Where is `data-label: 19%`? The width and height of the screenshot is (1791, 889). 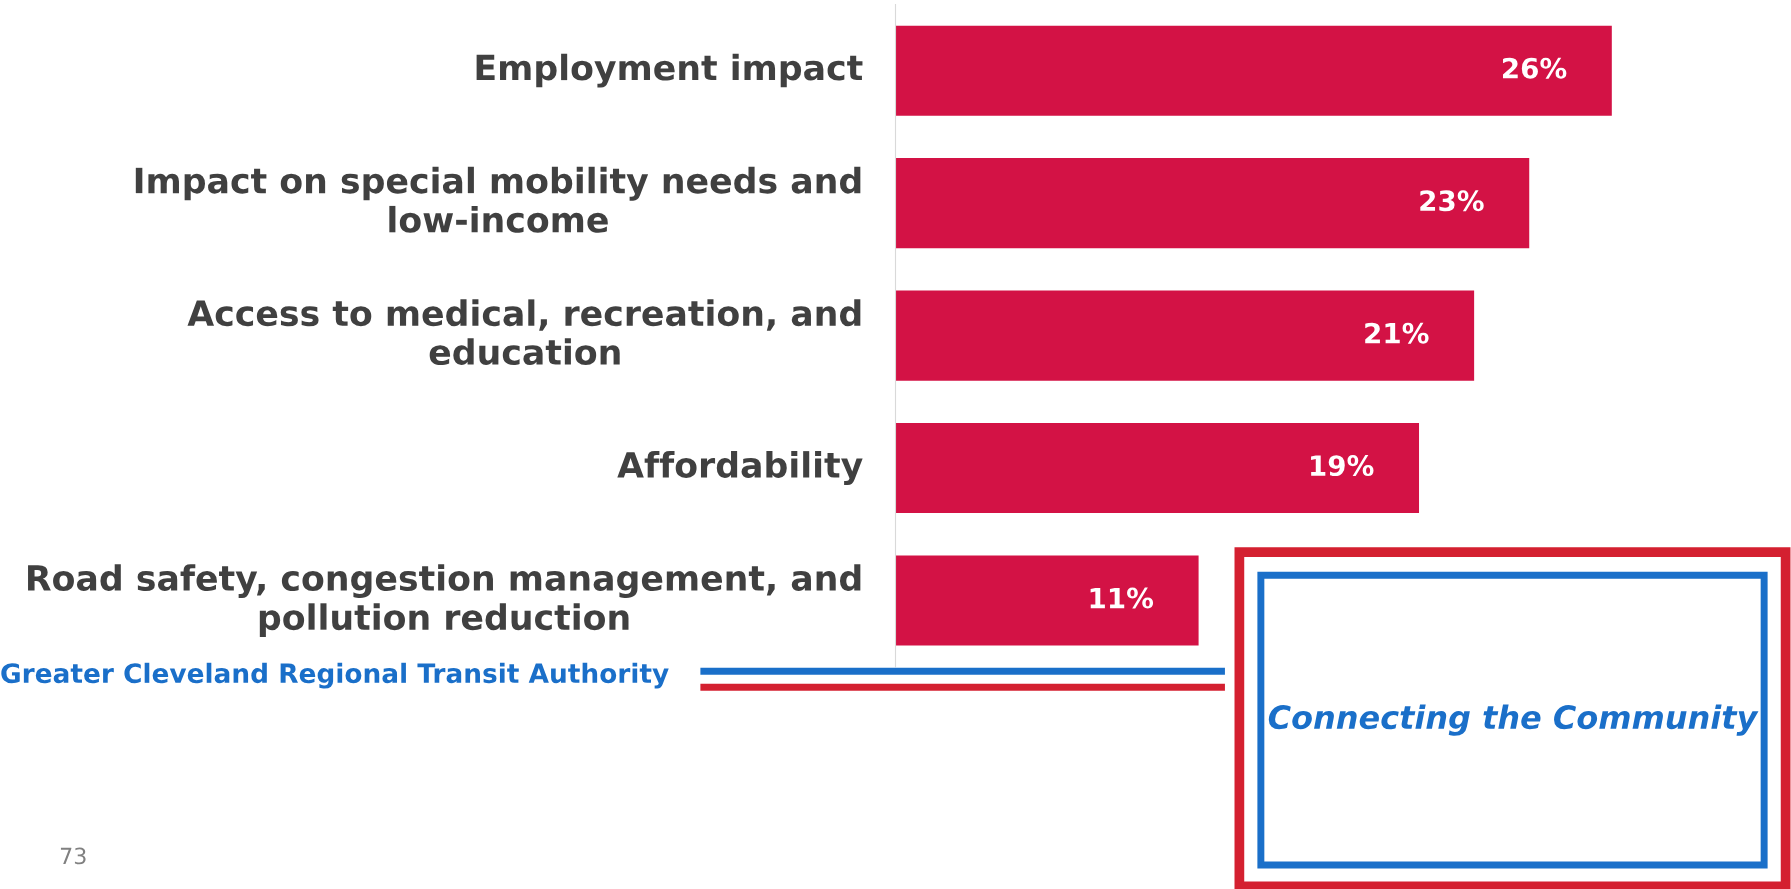 data-label: 19% is located at coordinates (1342, 466).